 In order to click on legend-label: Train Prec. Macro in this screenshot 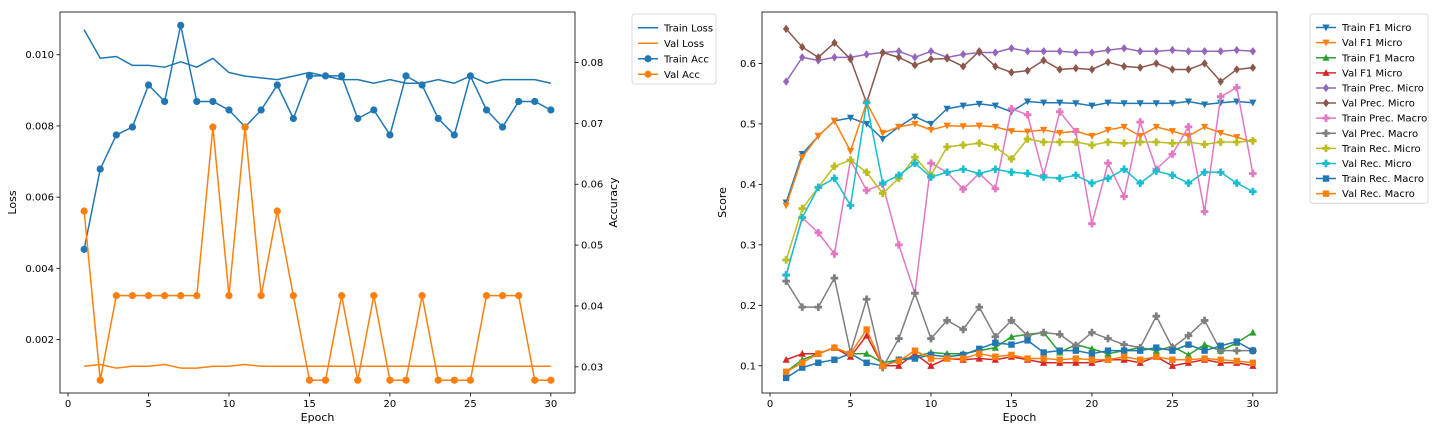, I will do `click(1384, 119)`.